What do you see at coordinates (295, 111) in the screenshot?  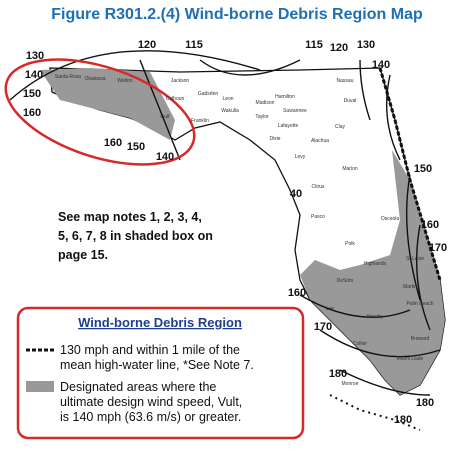 I see `county-label: Suwannee` at bounding box center [295, 111].